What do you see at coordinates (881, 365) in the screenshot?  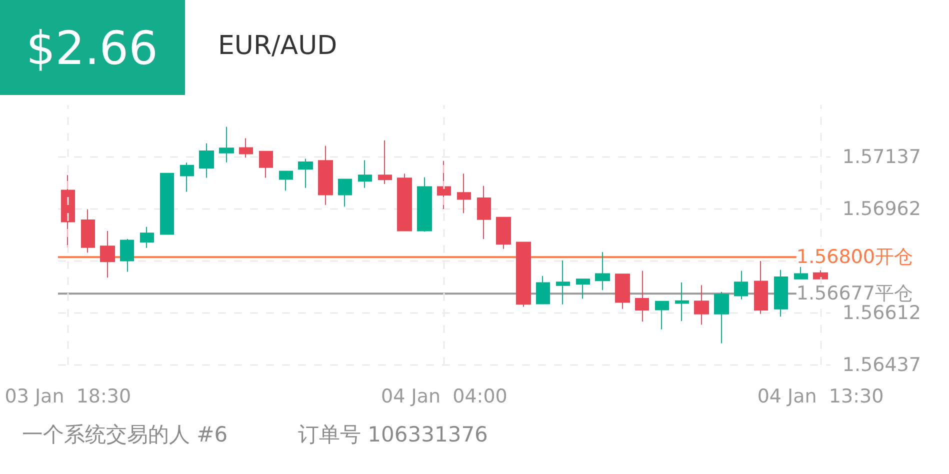 I see `y-tick-label: 1.56437` at bounding box center [881, 365].